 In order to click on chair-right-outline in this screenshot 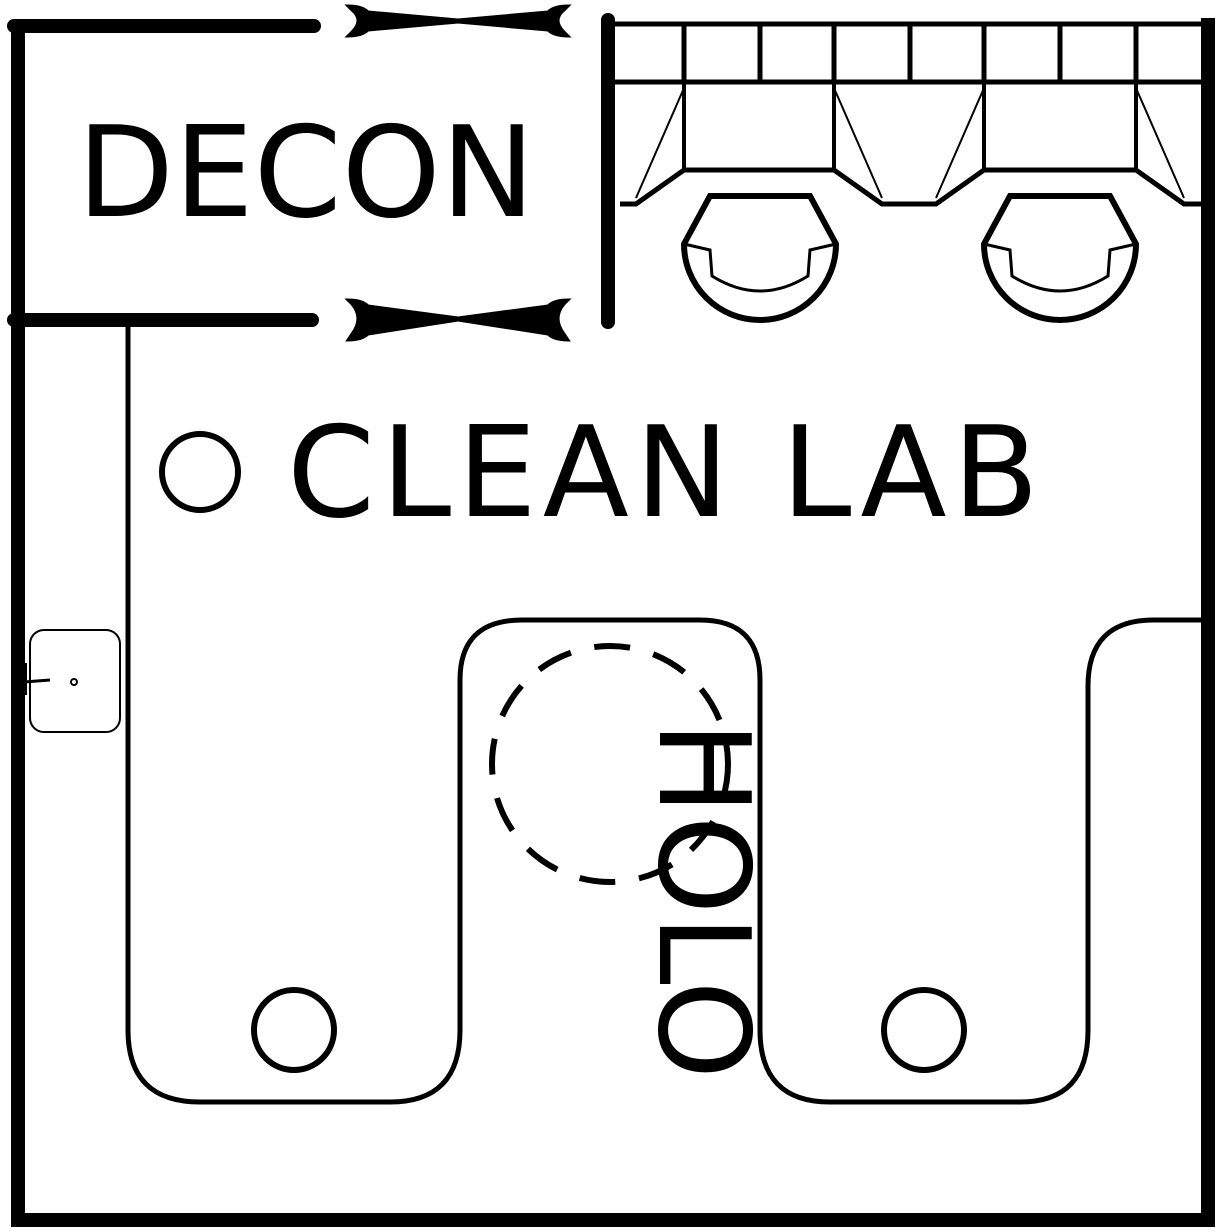, I will do `click(1060, 258)`.